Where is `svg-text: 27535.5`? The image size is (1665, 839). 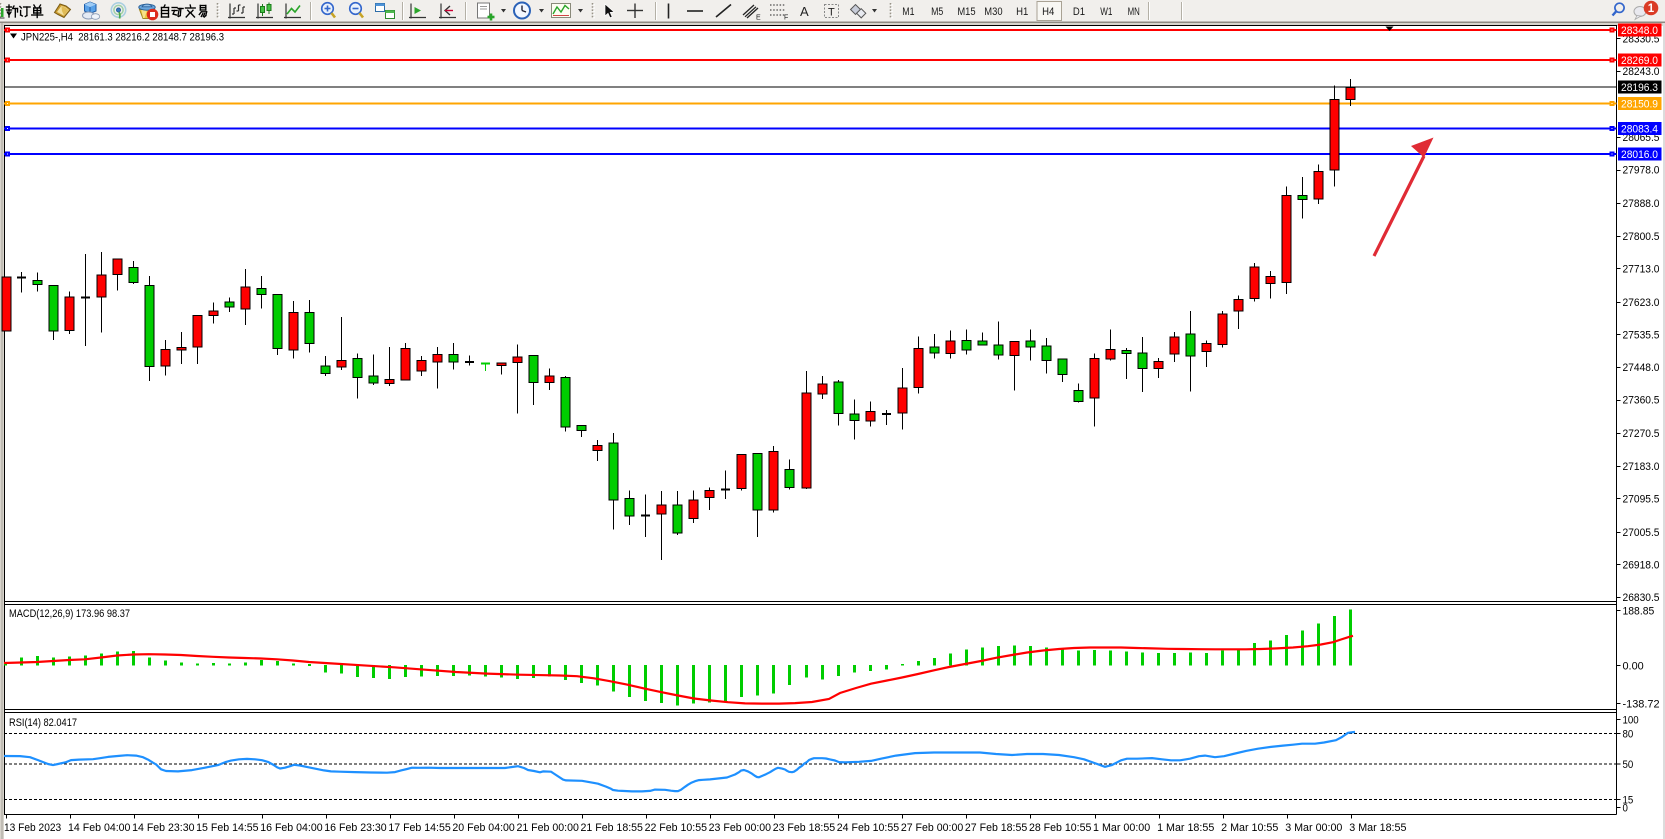
svg-text: 27535.5 is located at coordinates (1641, 335).